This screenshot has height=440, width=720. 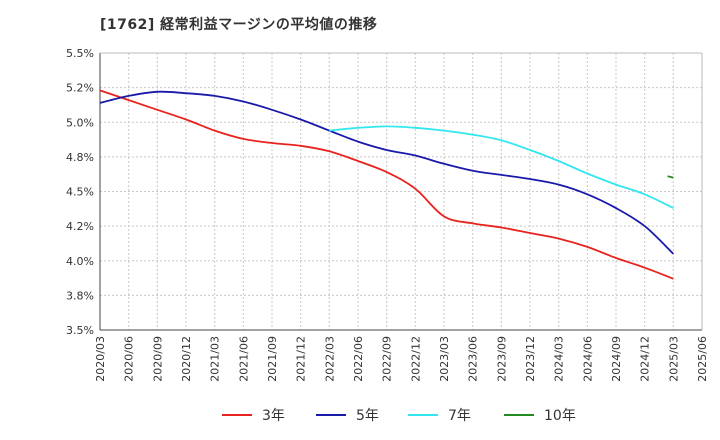 What do you see at coordinates (186, 359) in the screenshot?
I see `x-tick-label: 2020/12` at bounding box center [186, 359].